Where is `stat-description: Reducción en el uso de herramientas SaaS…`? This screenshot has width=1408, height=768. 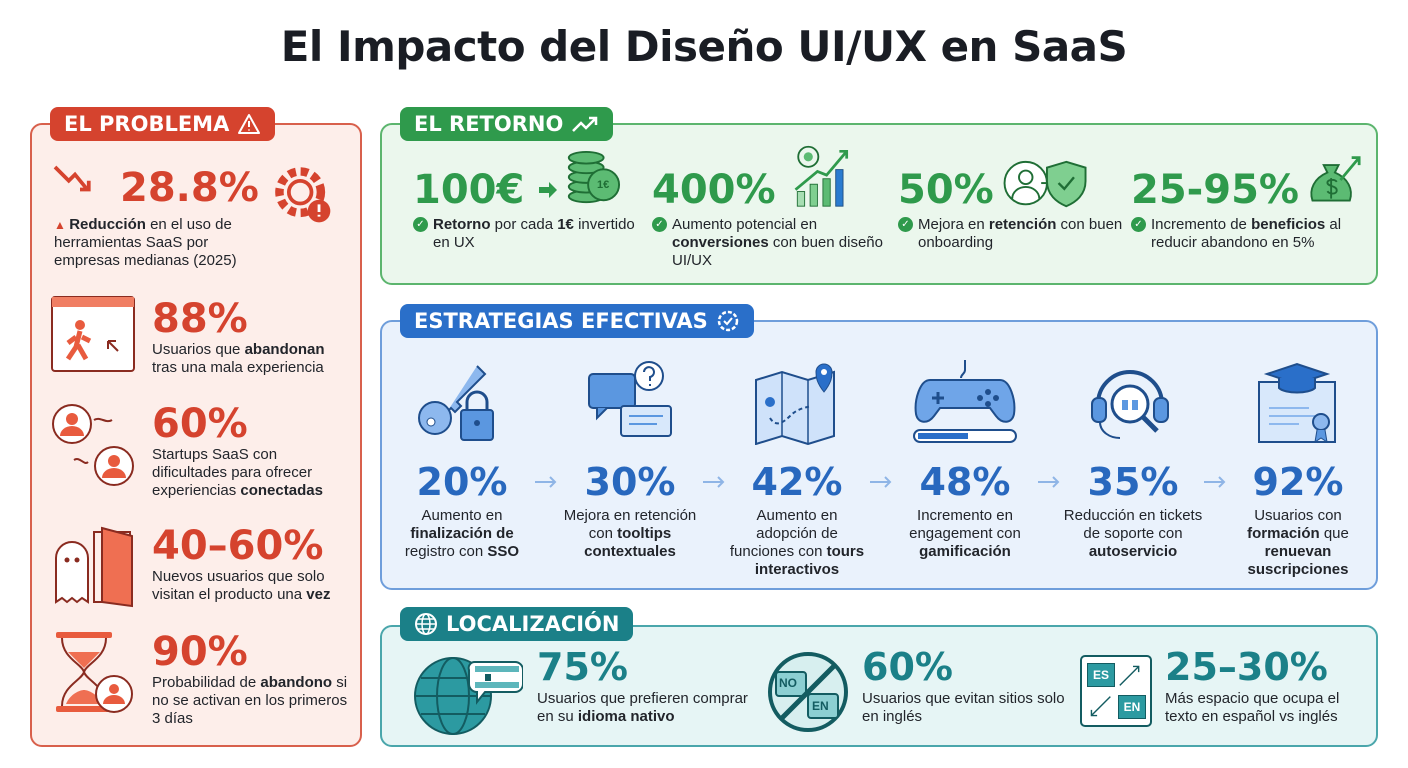
stat-description: Reducción en el uso de herramientas SaaS… is located at coordinates (161, 243).